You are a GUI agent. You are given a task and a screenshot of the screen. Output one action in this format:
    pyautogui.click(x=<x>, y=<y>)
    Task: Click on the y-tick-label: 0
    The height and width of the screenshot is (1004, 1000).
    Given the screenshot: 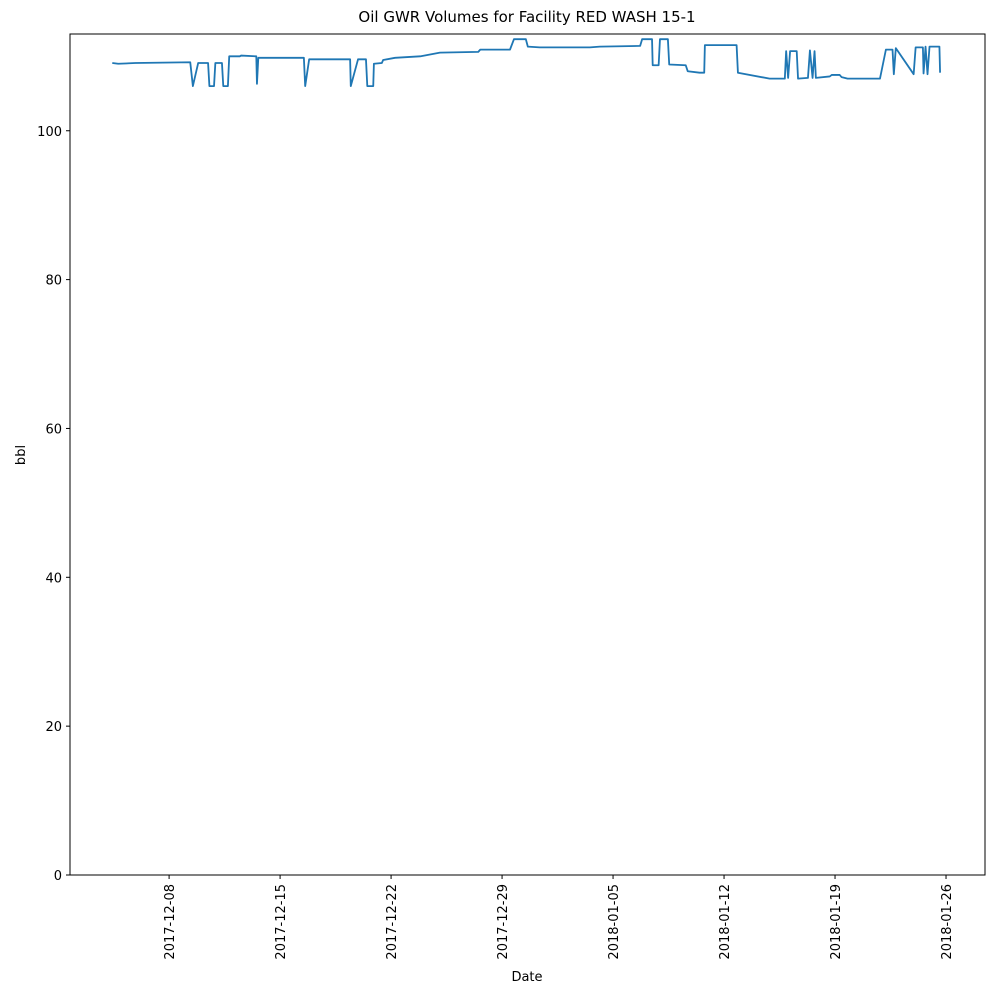 What is the action you would take?
    pyautogui.click(x=58, y=876)
    